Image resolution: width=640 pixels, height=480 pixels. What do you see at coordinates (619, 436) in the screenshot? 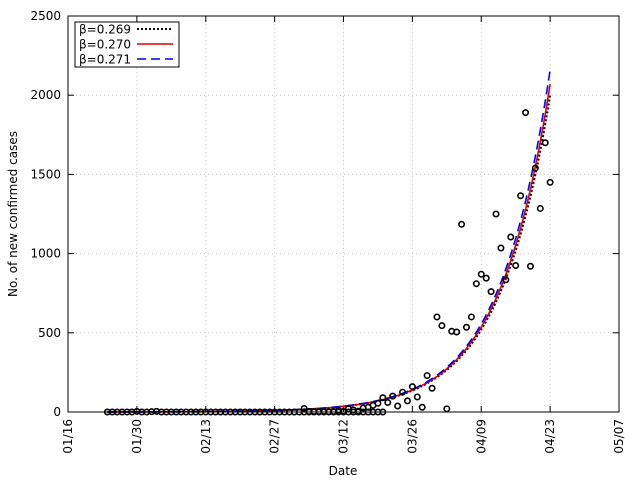
I see `x-tick-label: 05/07` at bounding box center [619, 436].